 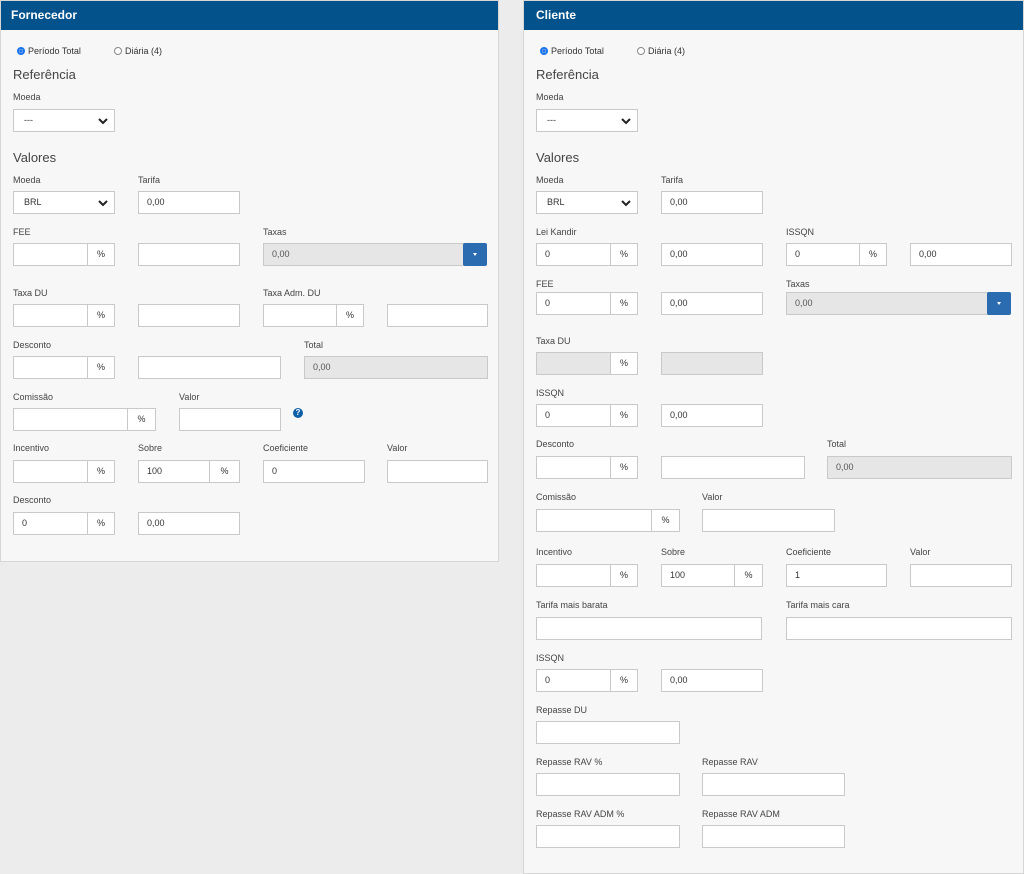 I want to click on issqn2-value-input: 0,00, so click(x=712, y=415).